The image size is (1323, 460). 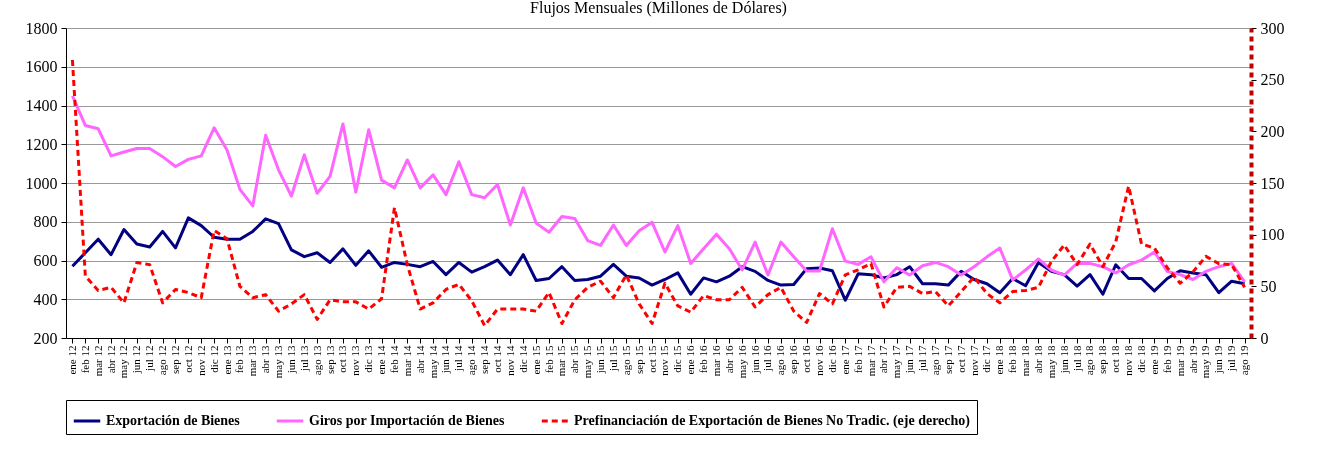 What do you see at coordinates (857, 359) in the screenshot?
I see `x-tick-label: feb 17` at bounding box center [857, 359].